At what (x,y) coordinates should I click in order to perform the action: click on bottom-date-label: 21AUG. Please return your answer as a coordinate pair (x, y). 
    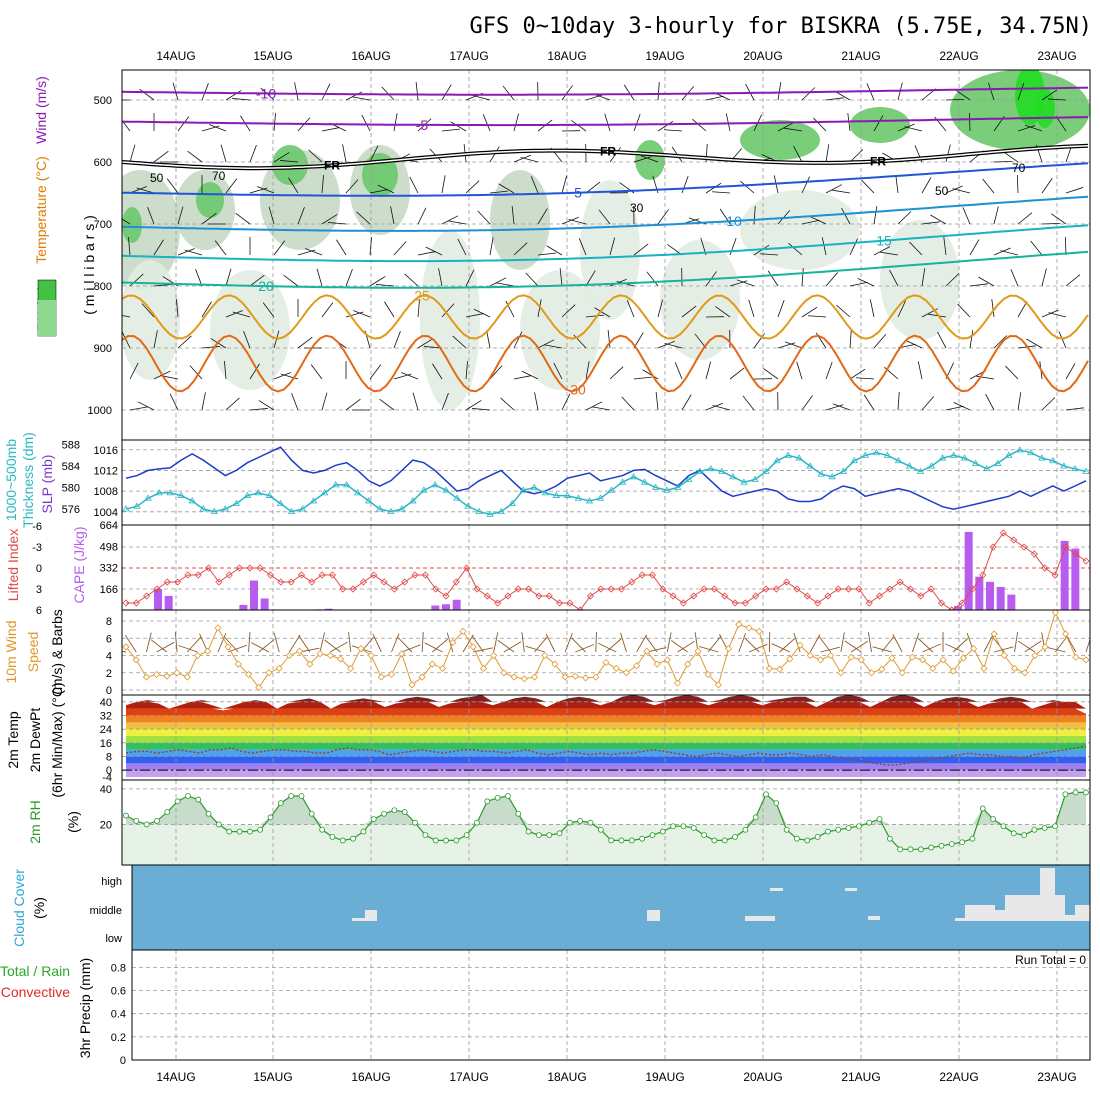
    Looking at the image, I should click on (860, 1077).